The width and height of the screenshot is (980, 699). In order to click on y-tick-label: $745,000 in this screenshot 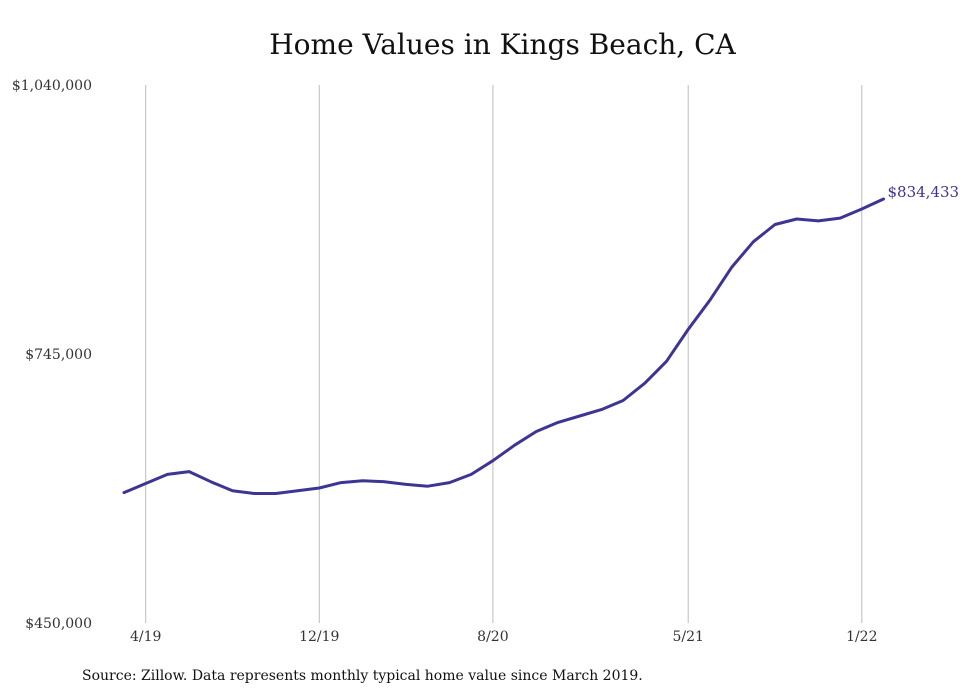, I will do `click(58, 355)`.